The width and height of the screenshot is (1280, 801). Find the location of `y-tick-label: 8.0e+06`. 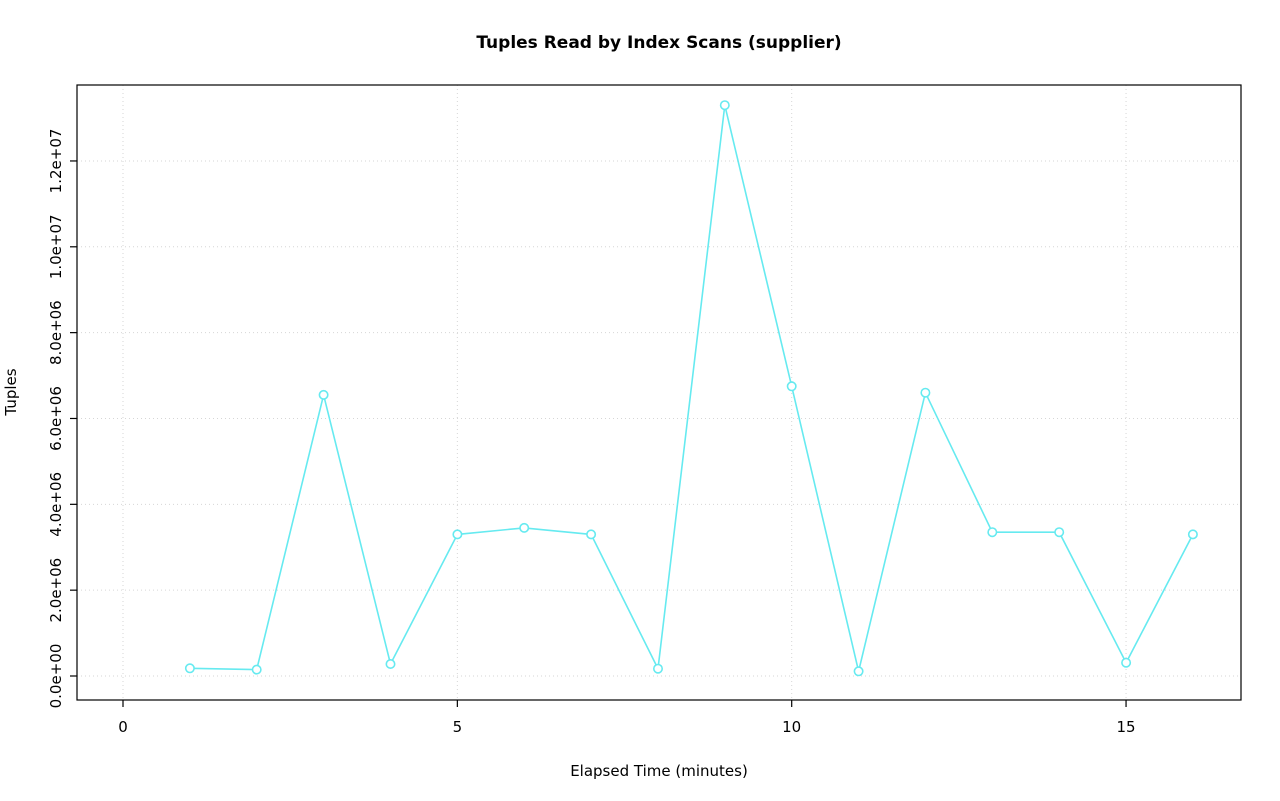

y-tick-label: 8.0e+06 is located at coordinates (56, 332).